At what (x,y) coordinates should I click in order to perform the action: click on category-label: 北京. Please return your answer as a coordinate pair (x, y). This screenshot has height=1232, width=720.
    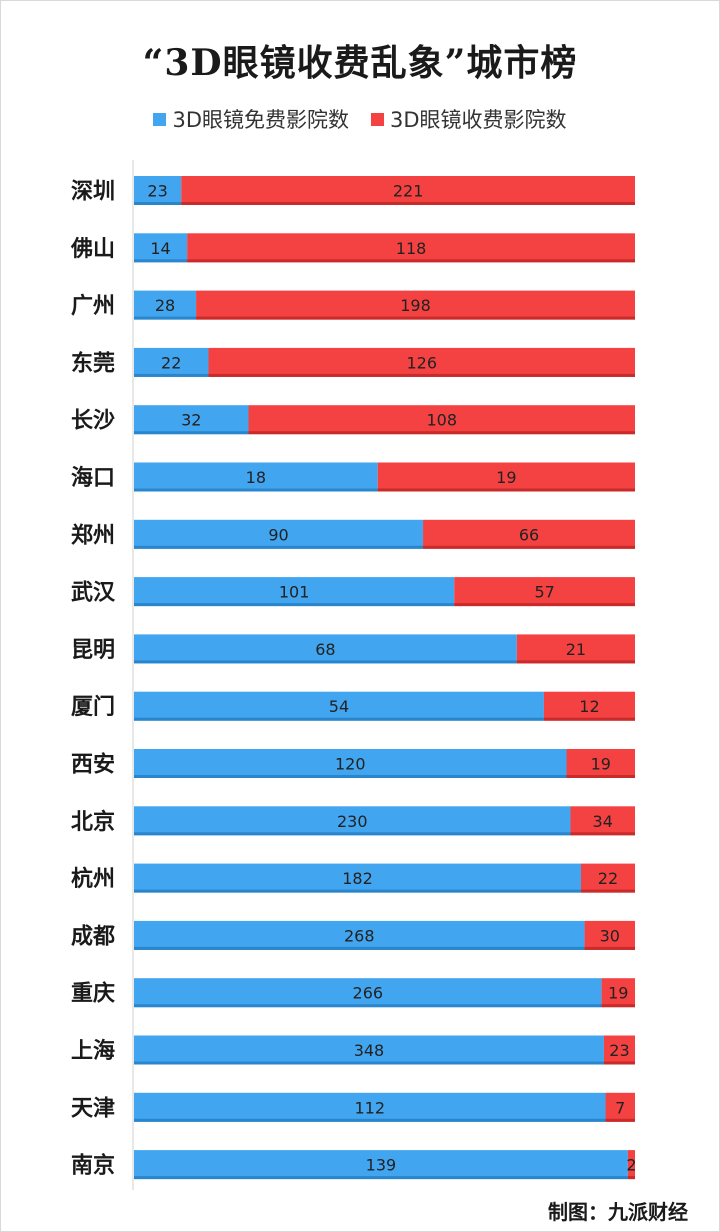
    Looking at the image, I should click on (93, 822).